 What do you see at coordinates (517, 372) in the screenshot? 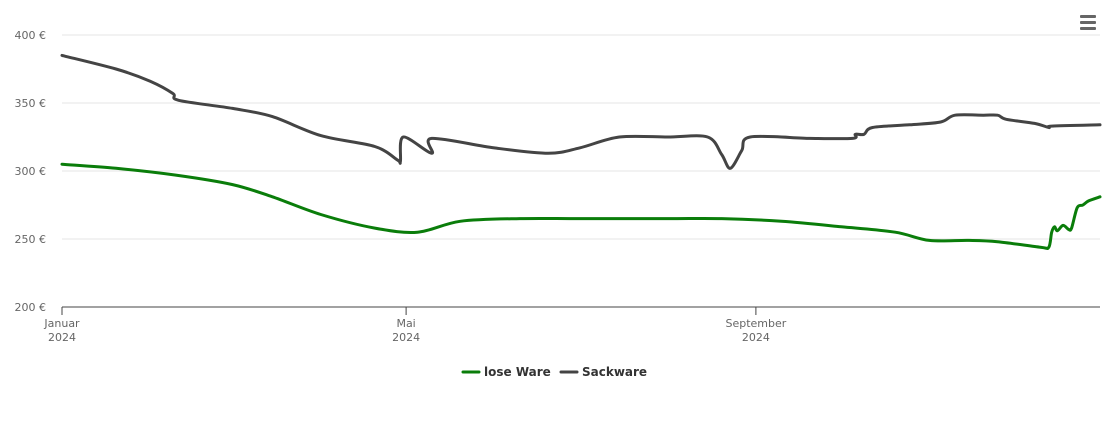
I see `legend-label: lose Ware` at bounding box center [517, 372].